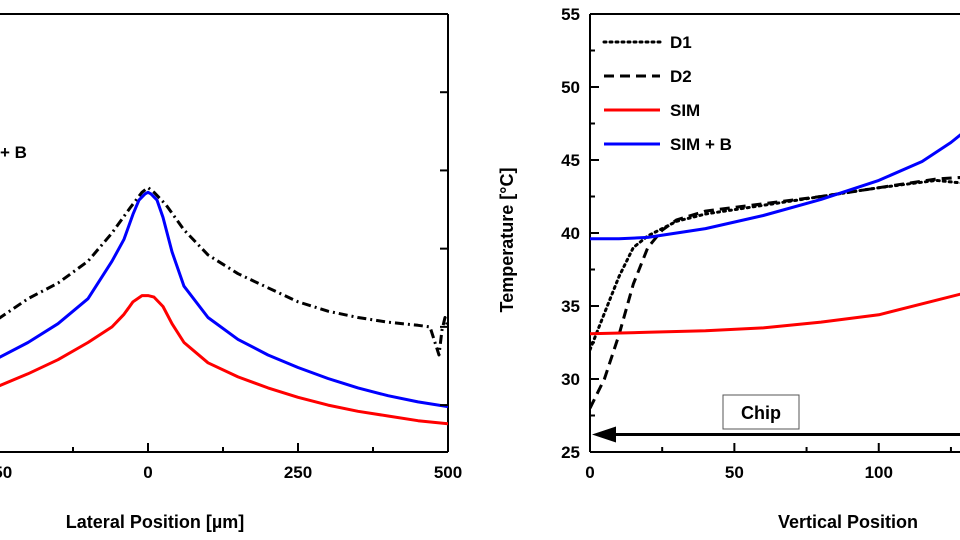 This screenshot has height=540, width=960. Describe the element at coordinates (667, 93) in the screenshot. I see `right-legend: D1 D2 SIM SIM + B` at that location.